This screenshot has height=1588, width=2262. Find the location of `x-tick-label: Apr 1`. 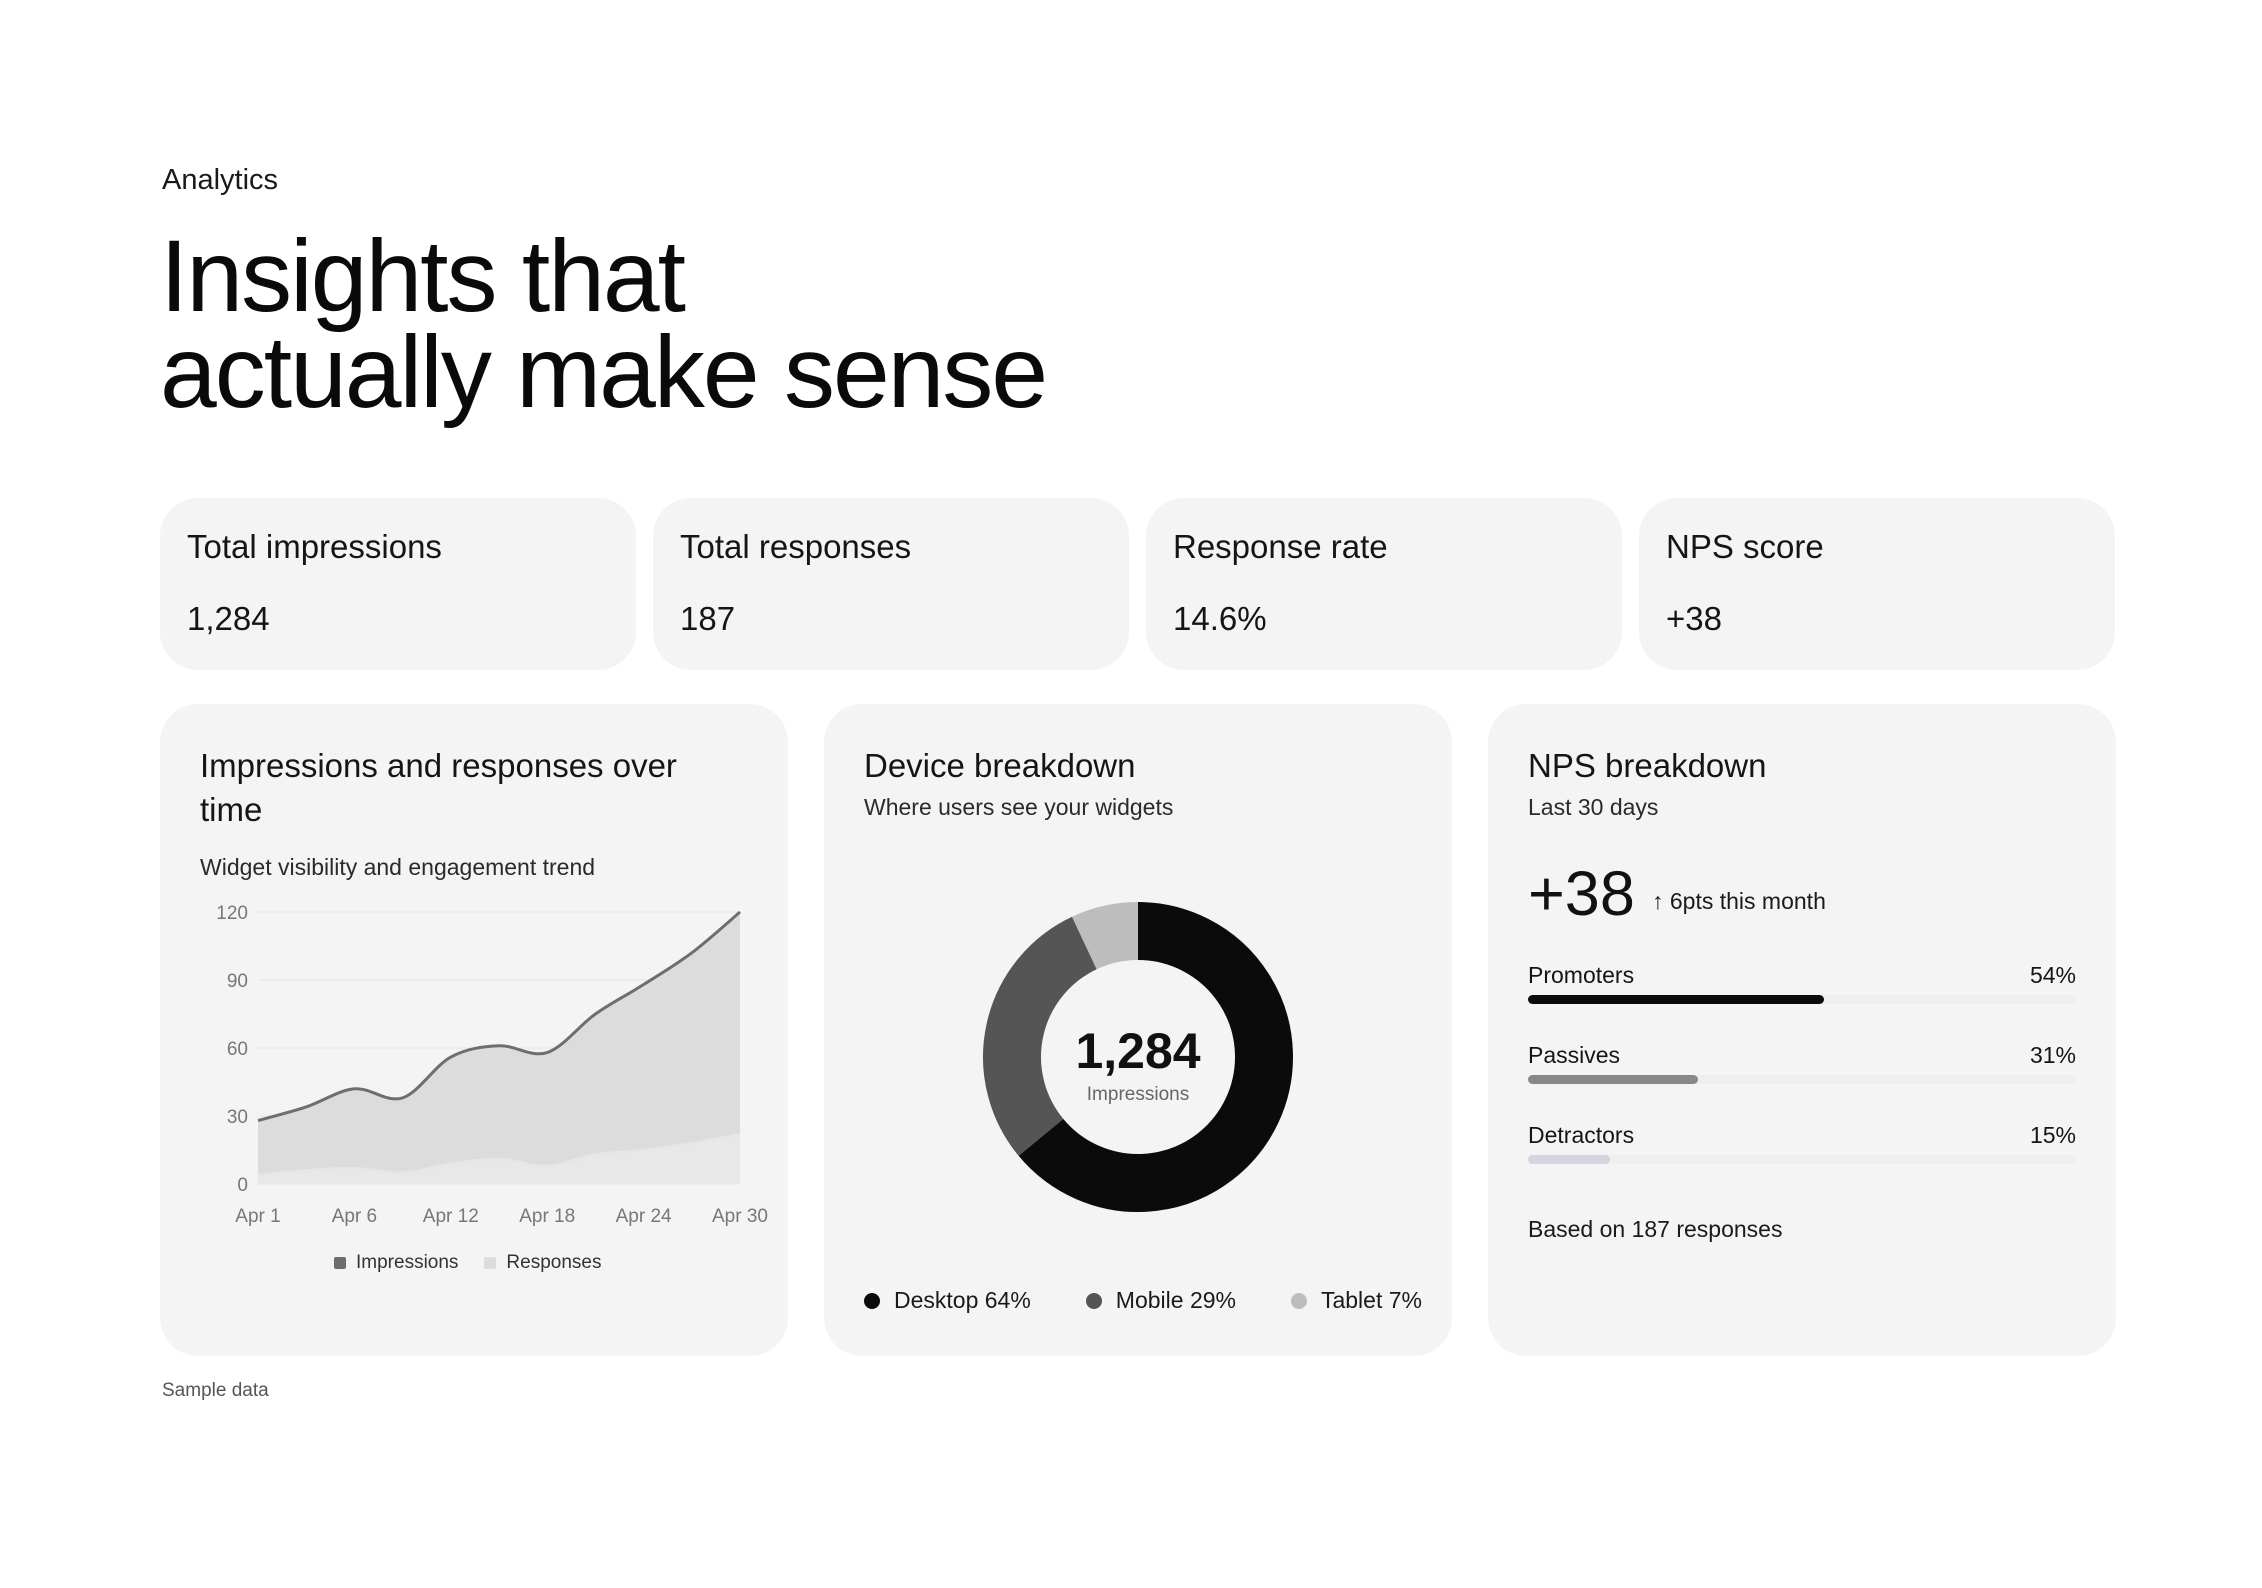

x-tick-label: Apr 1 is located at coordinates (257, 1216).